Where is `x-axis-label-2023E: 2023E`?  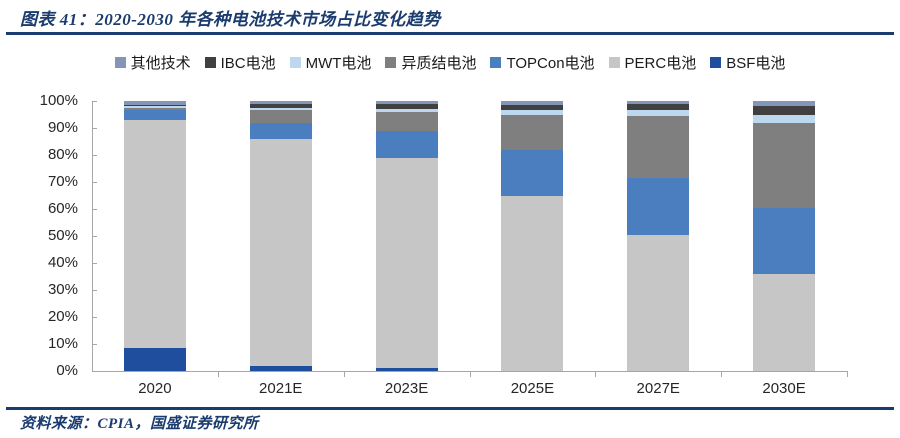
x-axis-label-2023E: 2023E is located at coordinates (406, 388).